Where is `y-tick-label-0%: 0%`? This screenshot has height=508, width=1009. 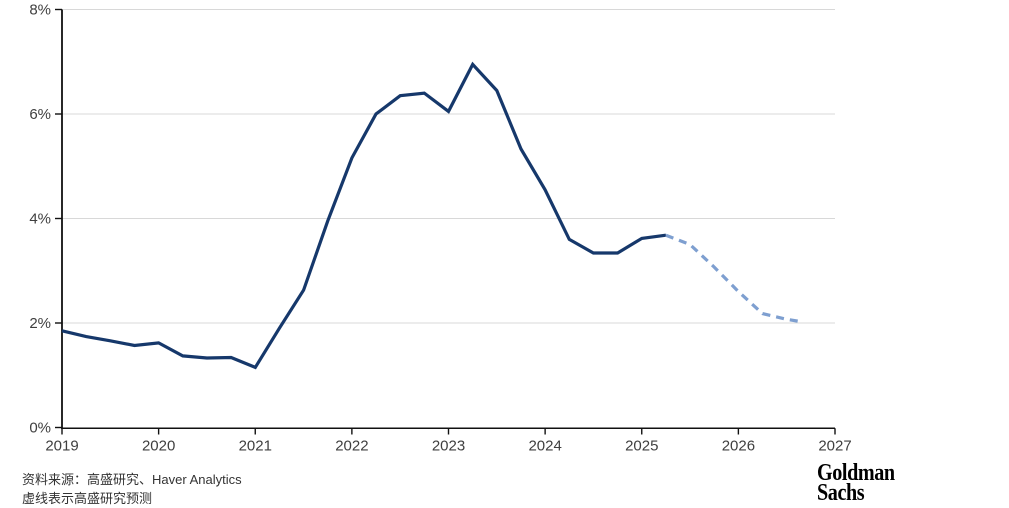
y-tick-label-0%: 0% is located at coordinates (40, 428).